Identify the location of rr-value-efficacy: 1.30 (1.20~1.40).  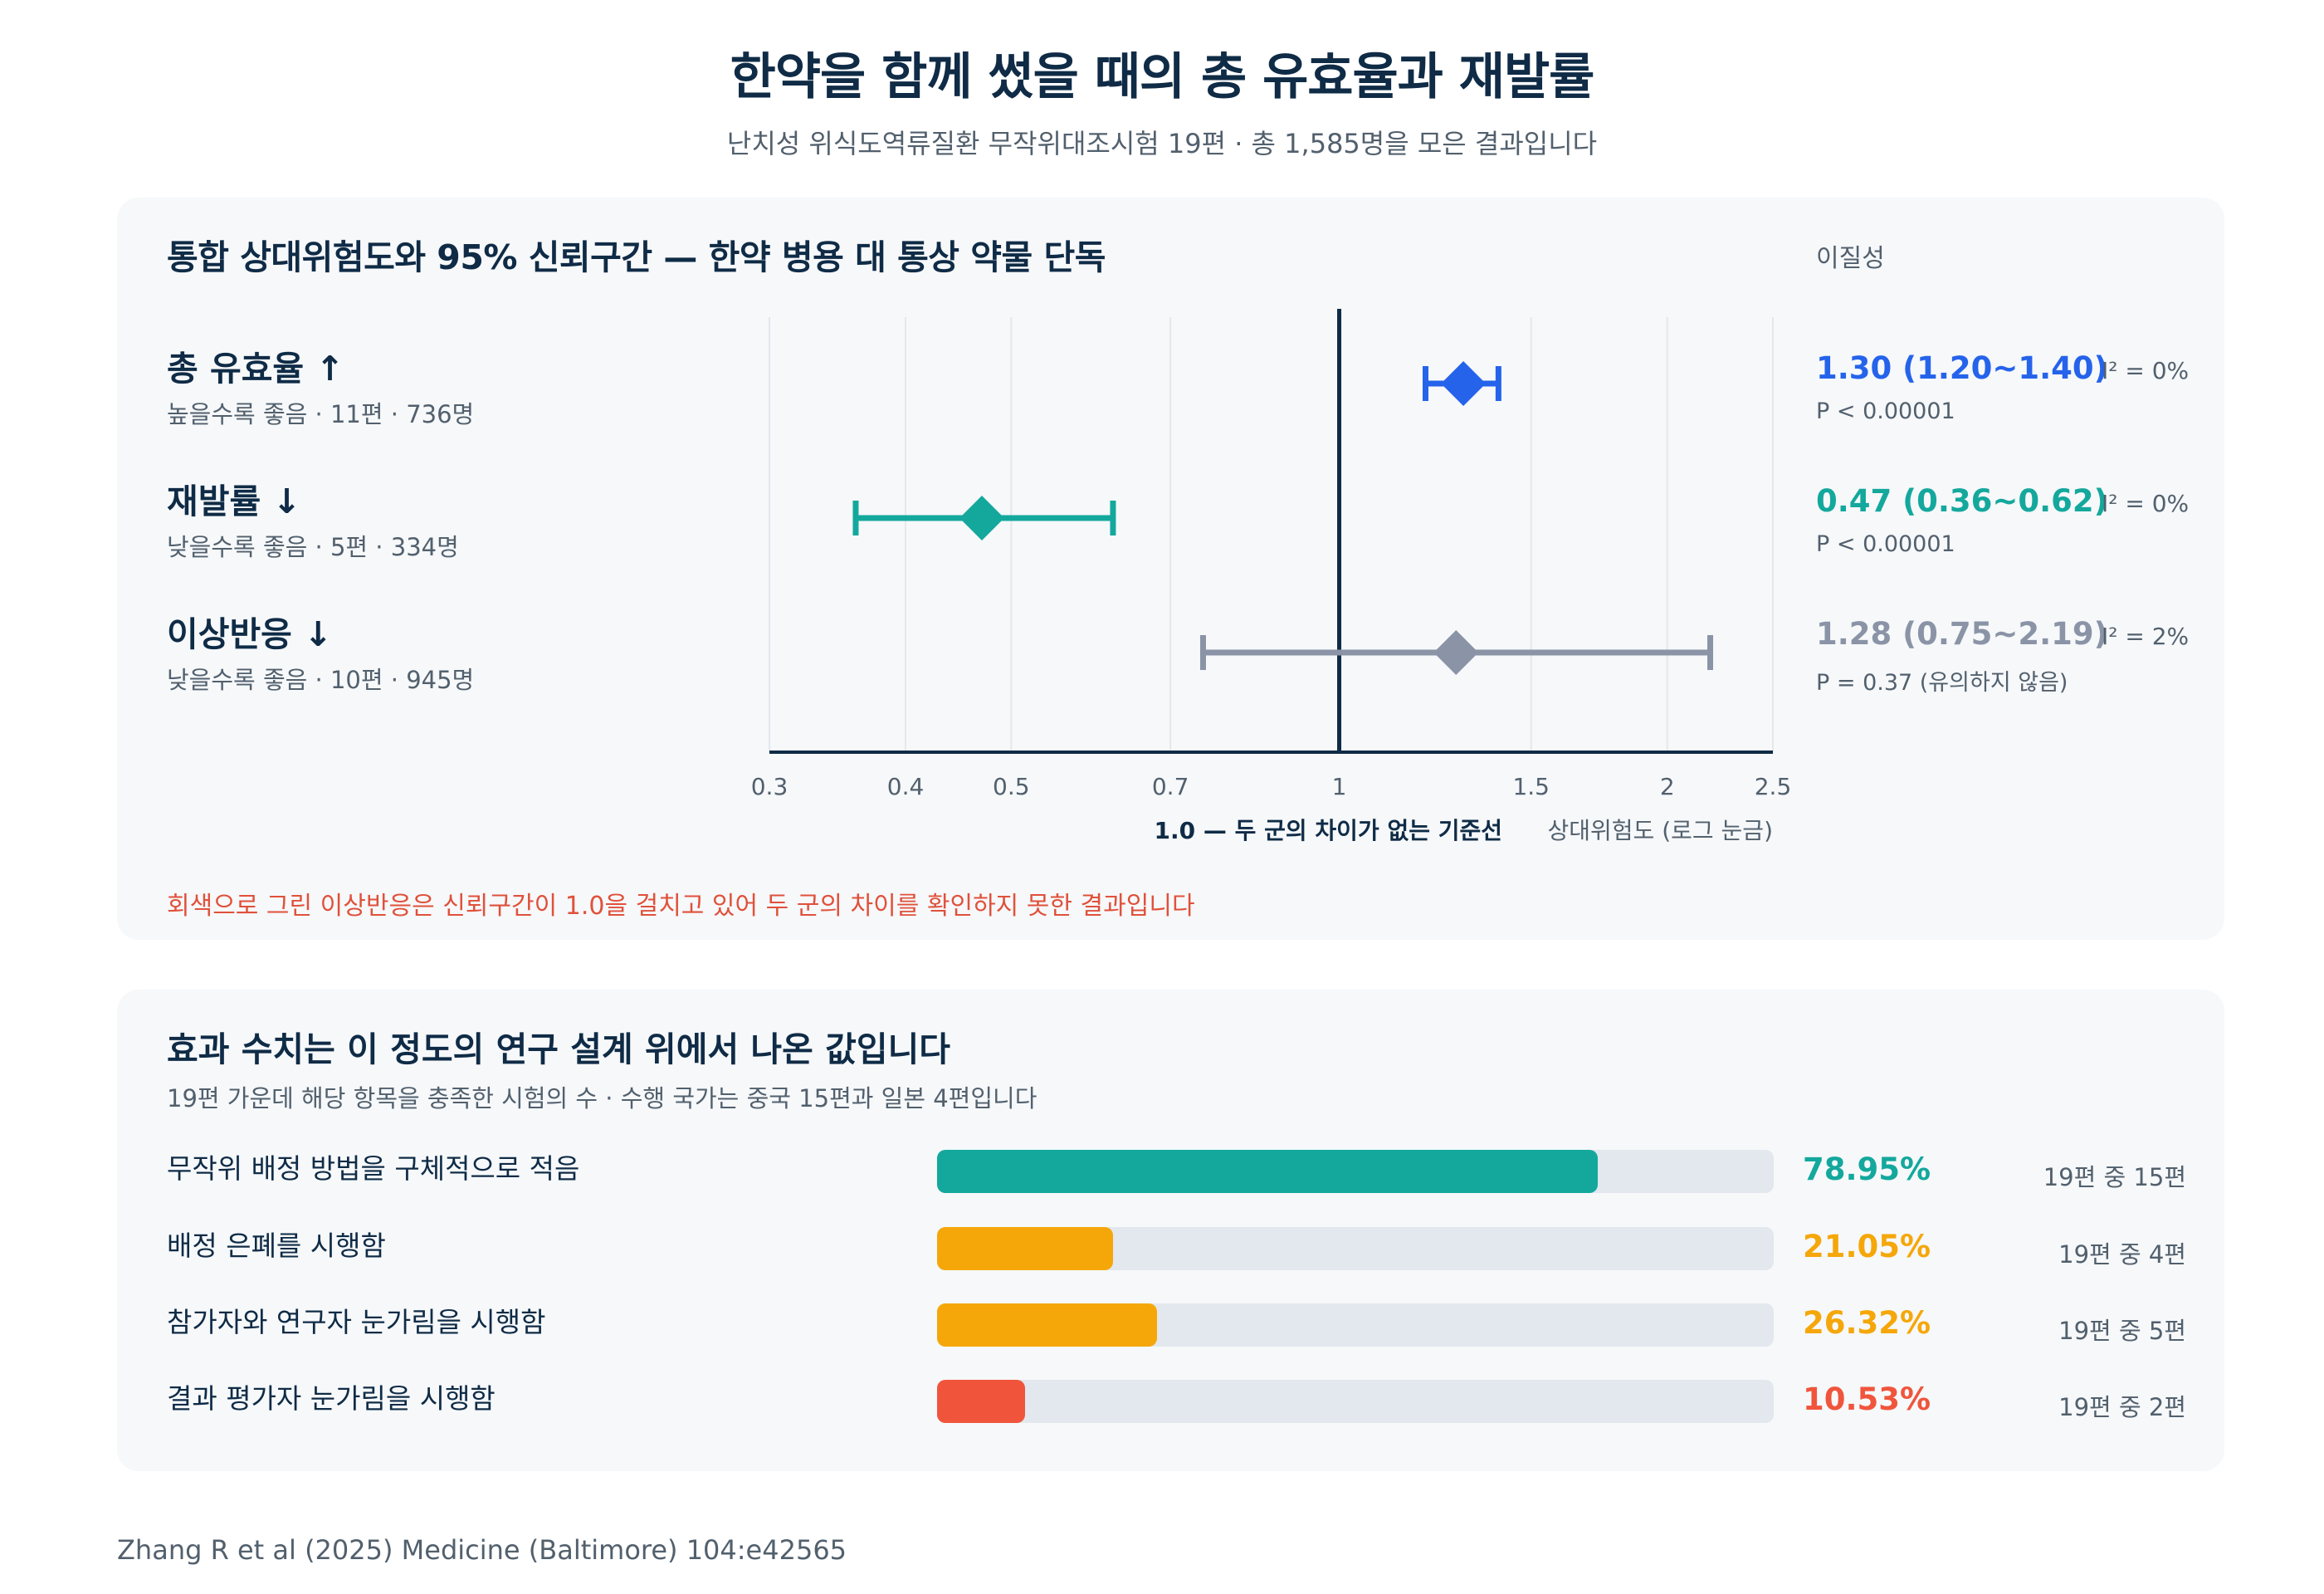
(1962, 368).